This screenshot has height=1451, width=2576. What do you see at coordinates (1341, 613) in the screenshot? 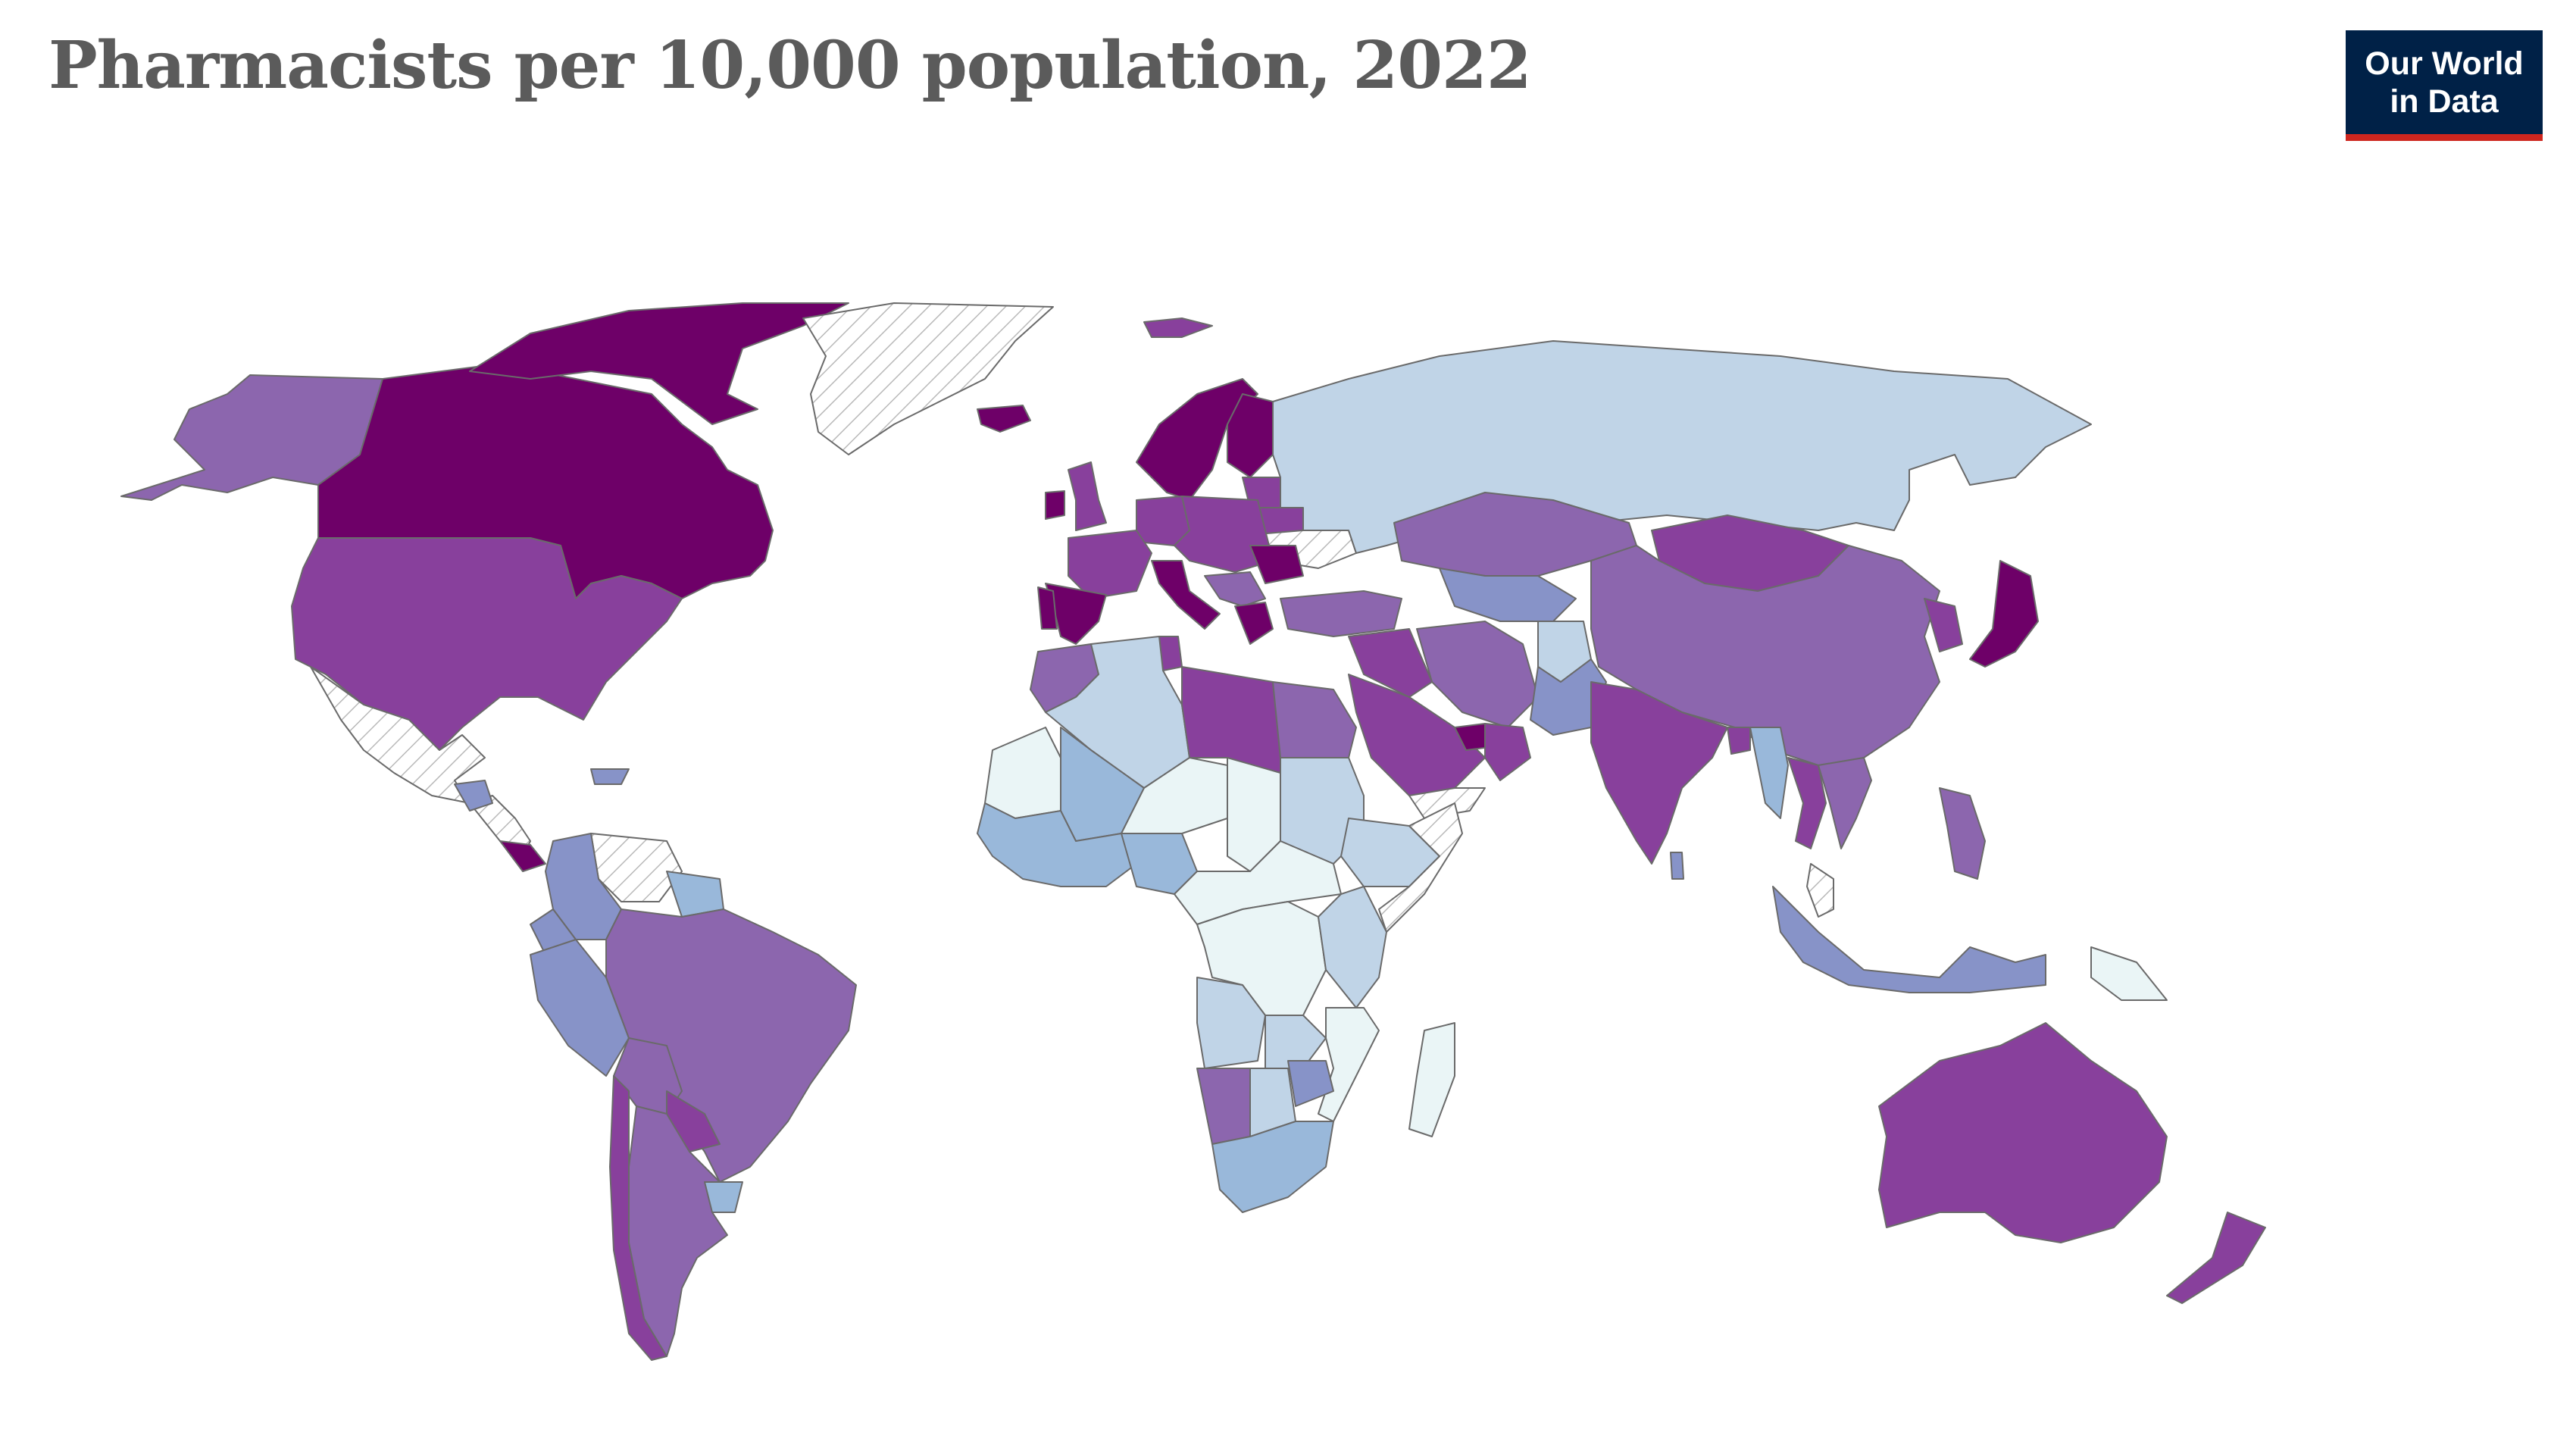
I see `region-turkey` at bounding box center [1341, 613].